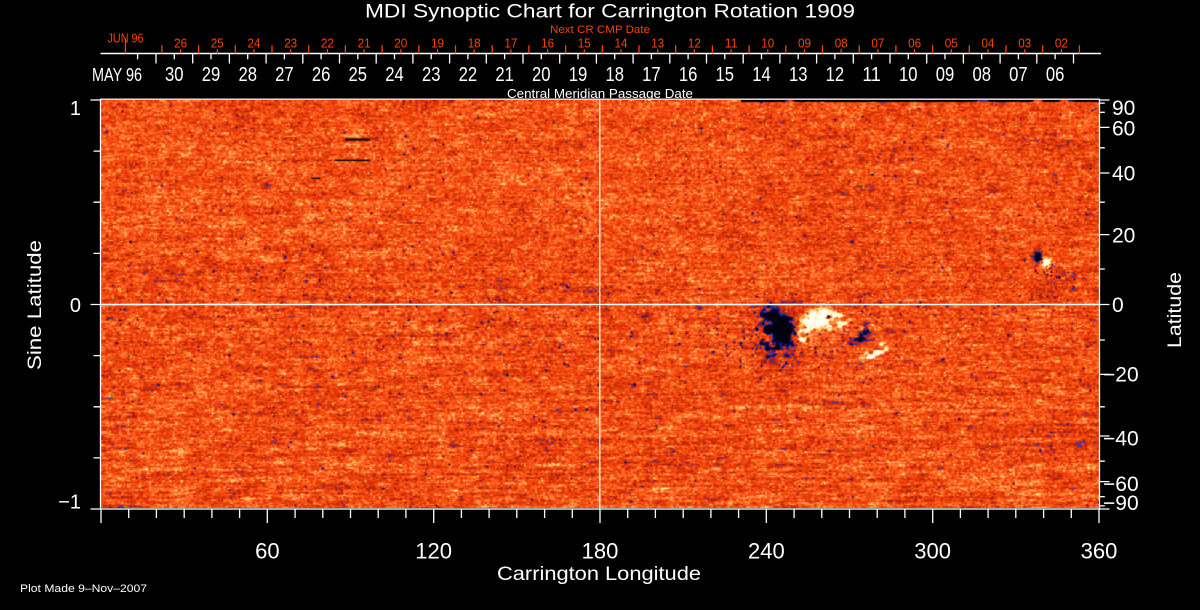 This screenshot has height=610, width=1200. Describe the element at coordinates (599, 574) in the screenshot. I see `svg-text: Carrington Longitude` at that location.